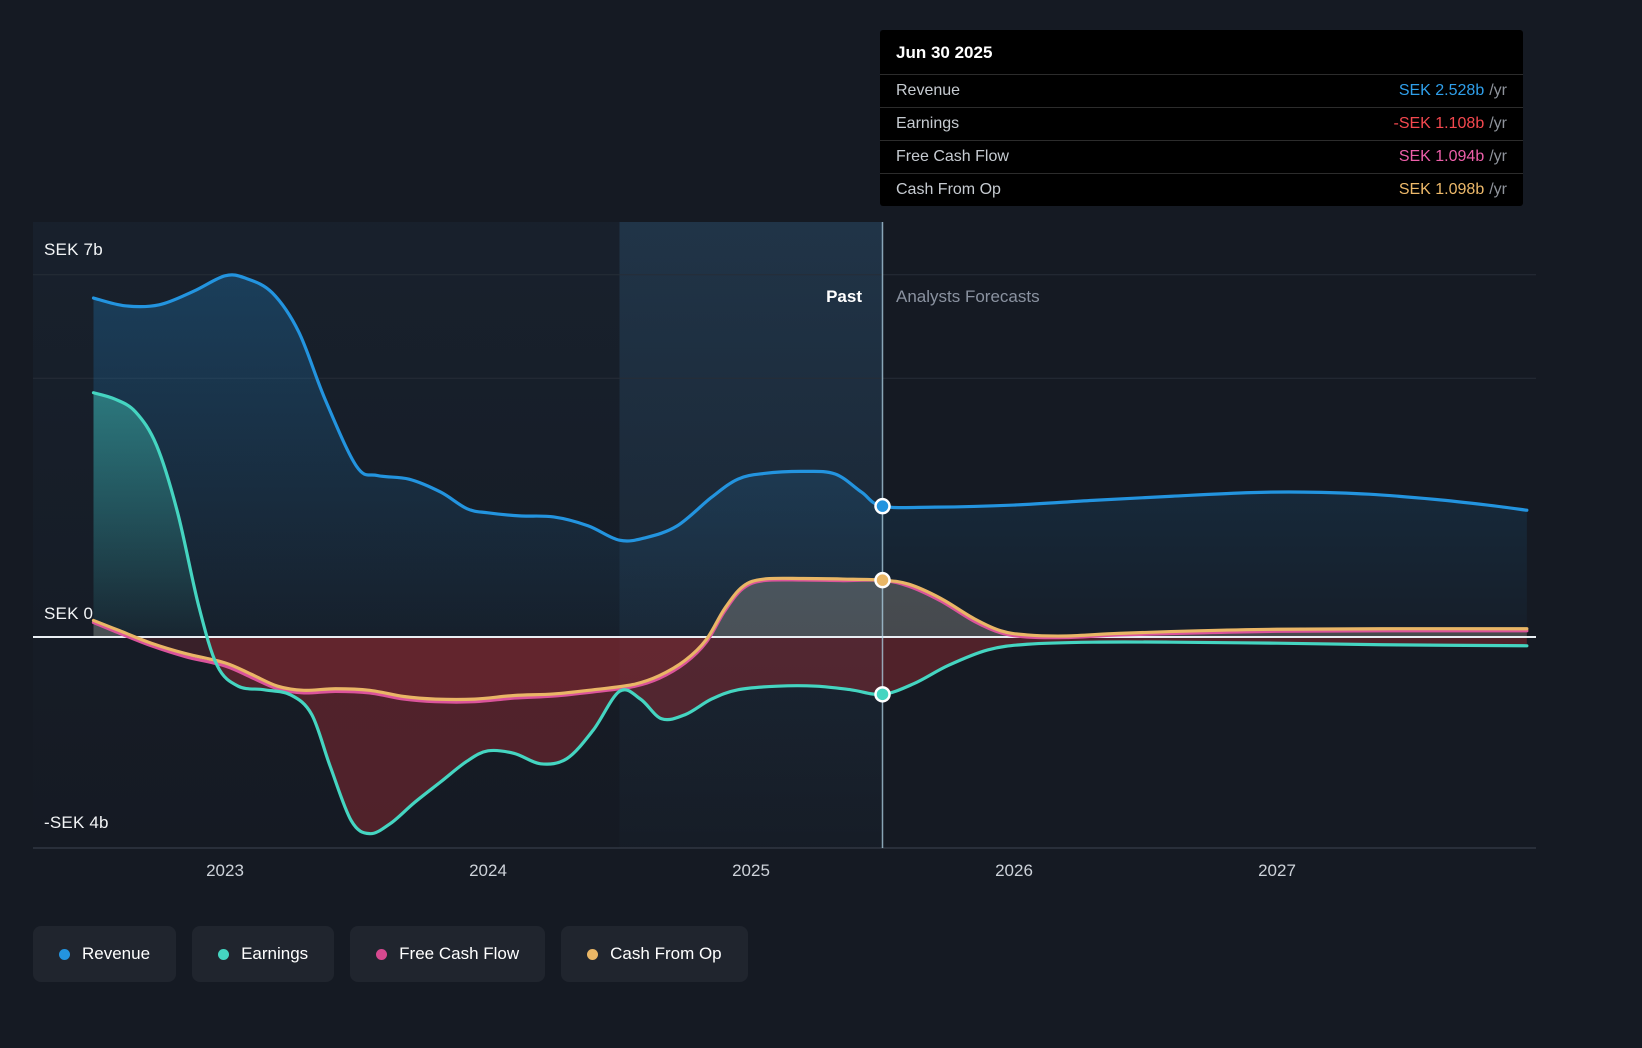 This screenshot has height=1048, width=1642. I want to click on cash-from-op-line, so click(810, 639).